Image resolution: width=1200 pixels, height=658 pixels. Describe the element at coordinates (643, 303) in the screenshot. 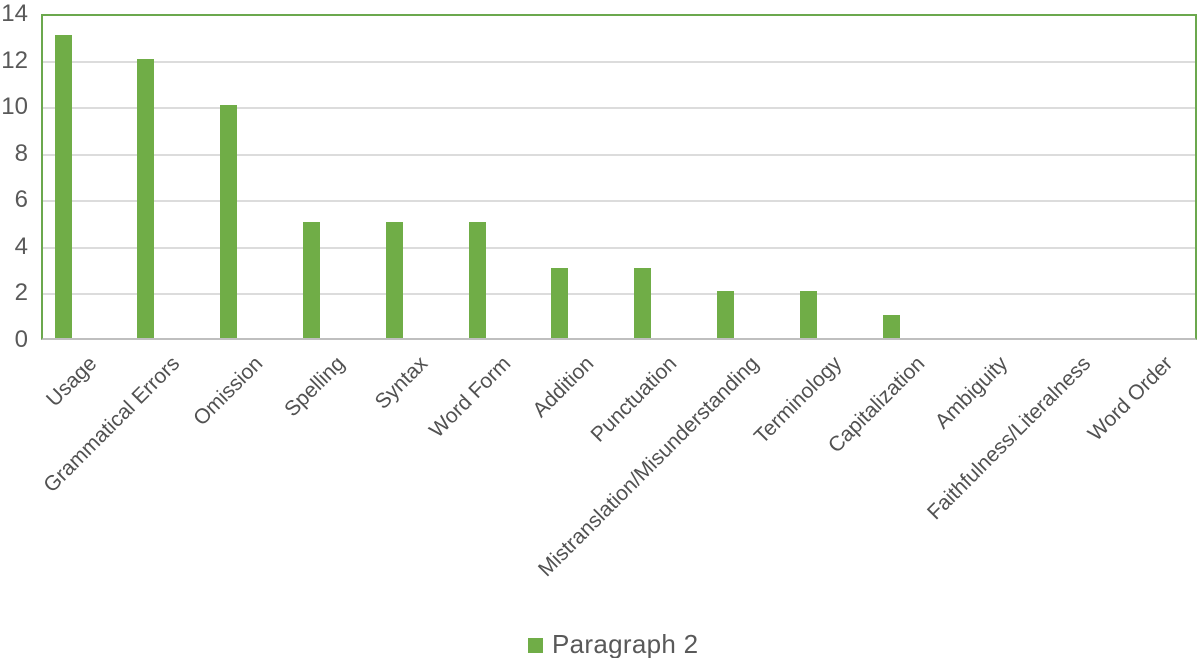

I see `bar-punctuation` at that location.